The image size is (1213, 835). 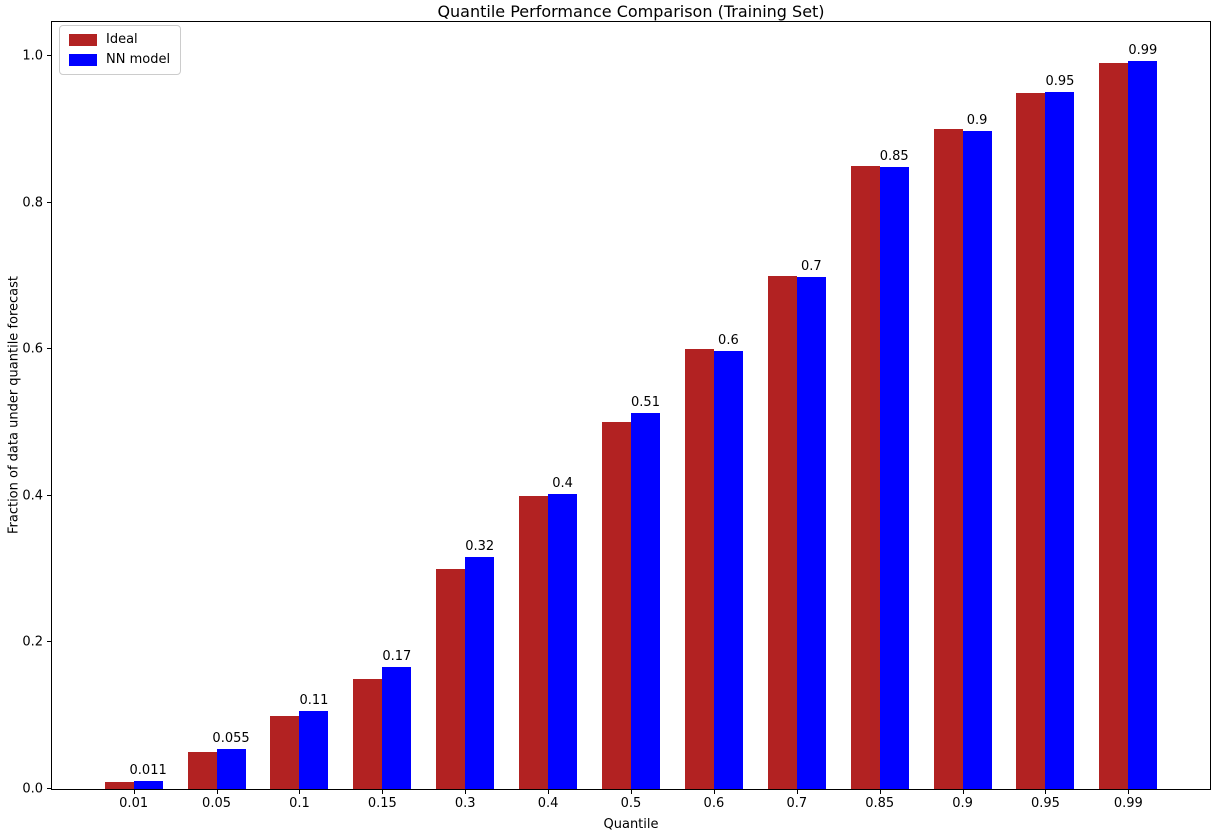 What do you see at coordinates (631, 824) in the screenshot?
I see `x-axis-label: Quantile` at bounding box center [631, 824].